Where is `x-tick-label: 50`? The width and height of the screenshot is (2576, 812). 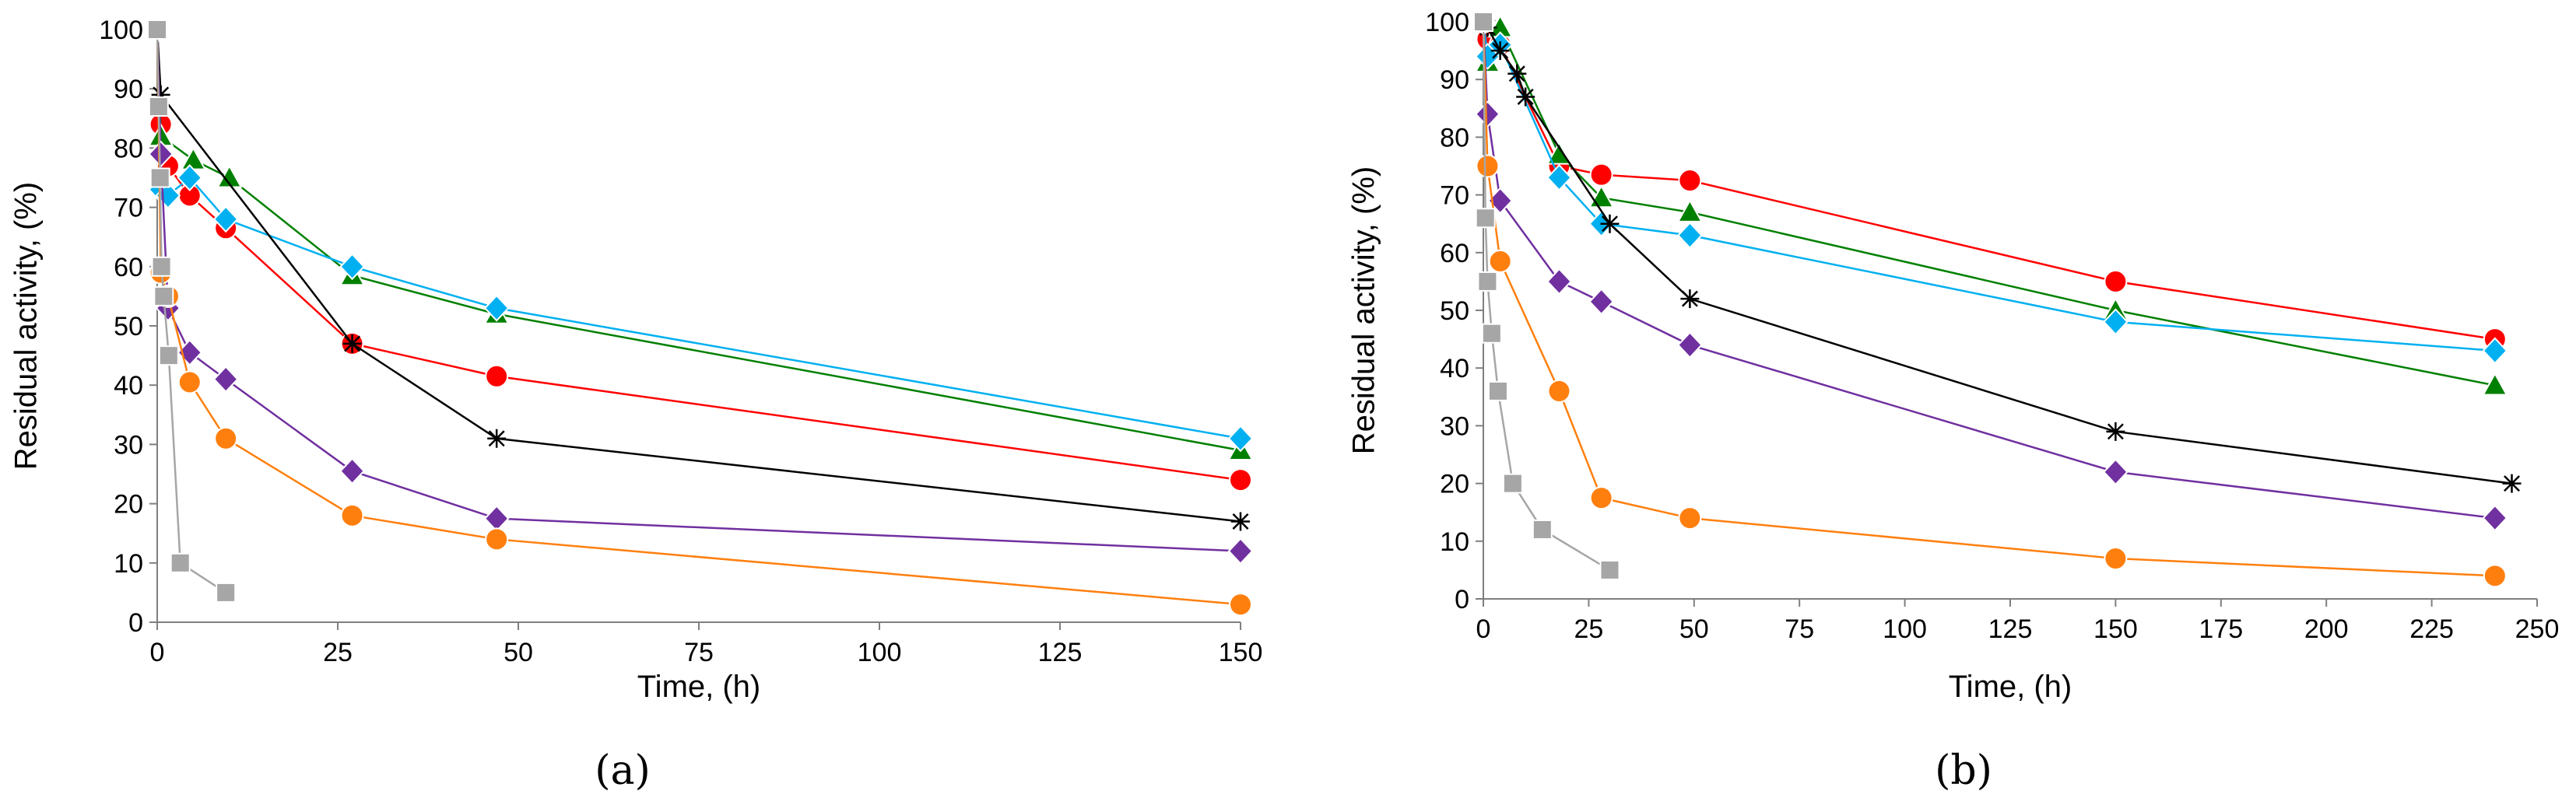 x-tick-label: 50 is located at coordinates (1694, 629).